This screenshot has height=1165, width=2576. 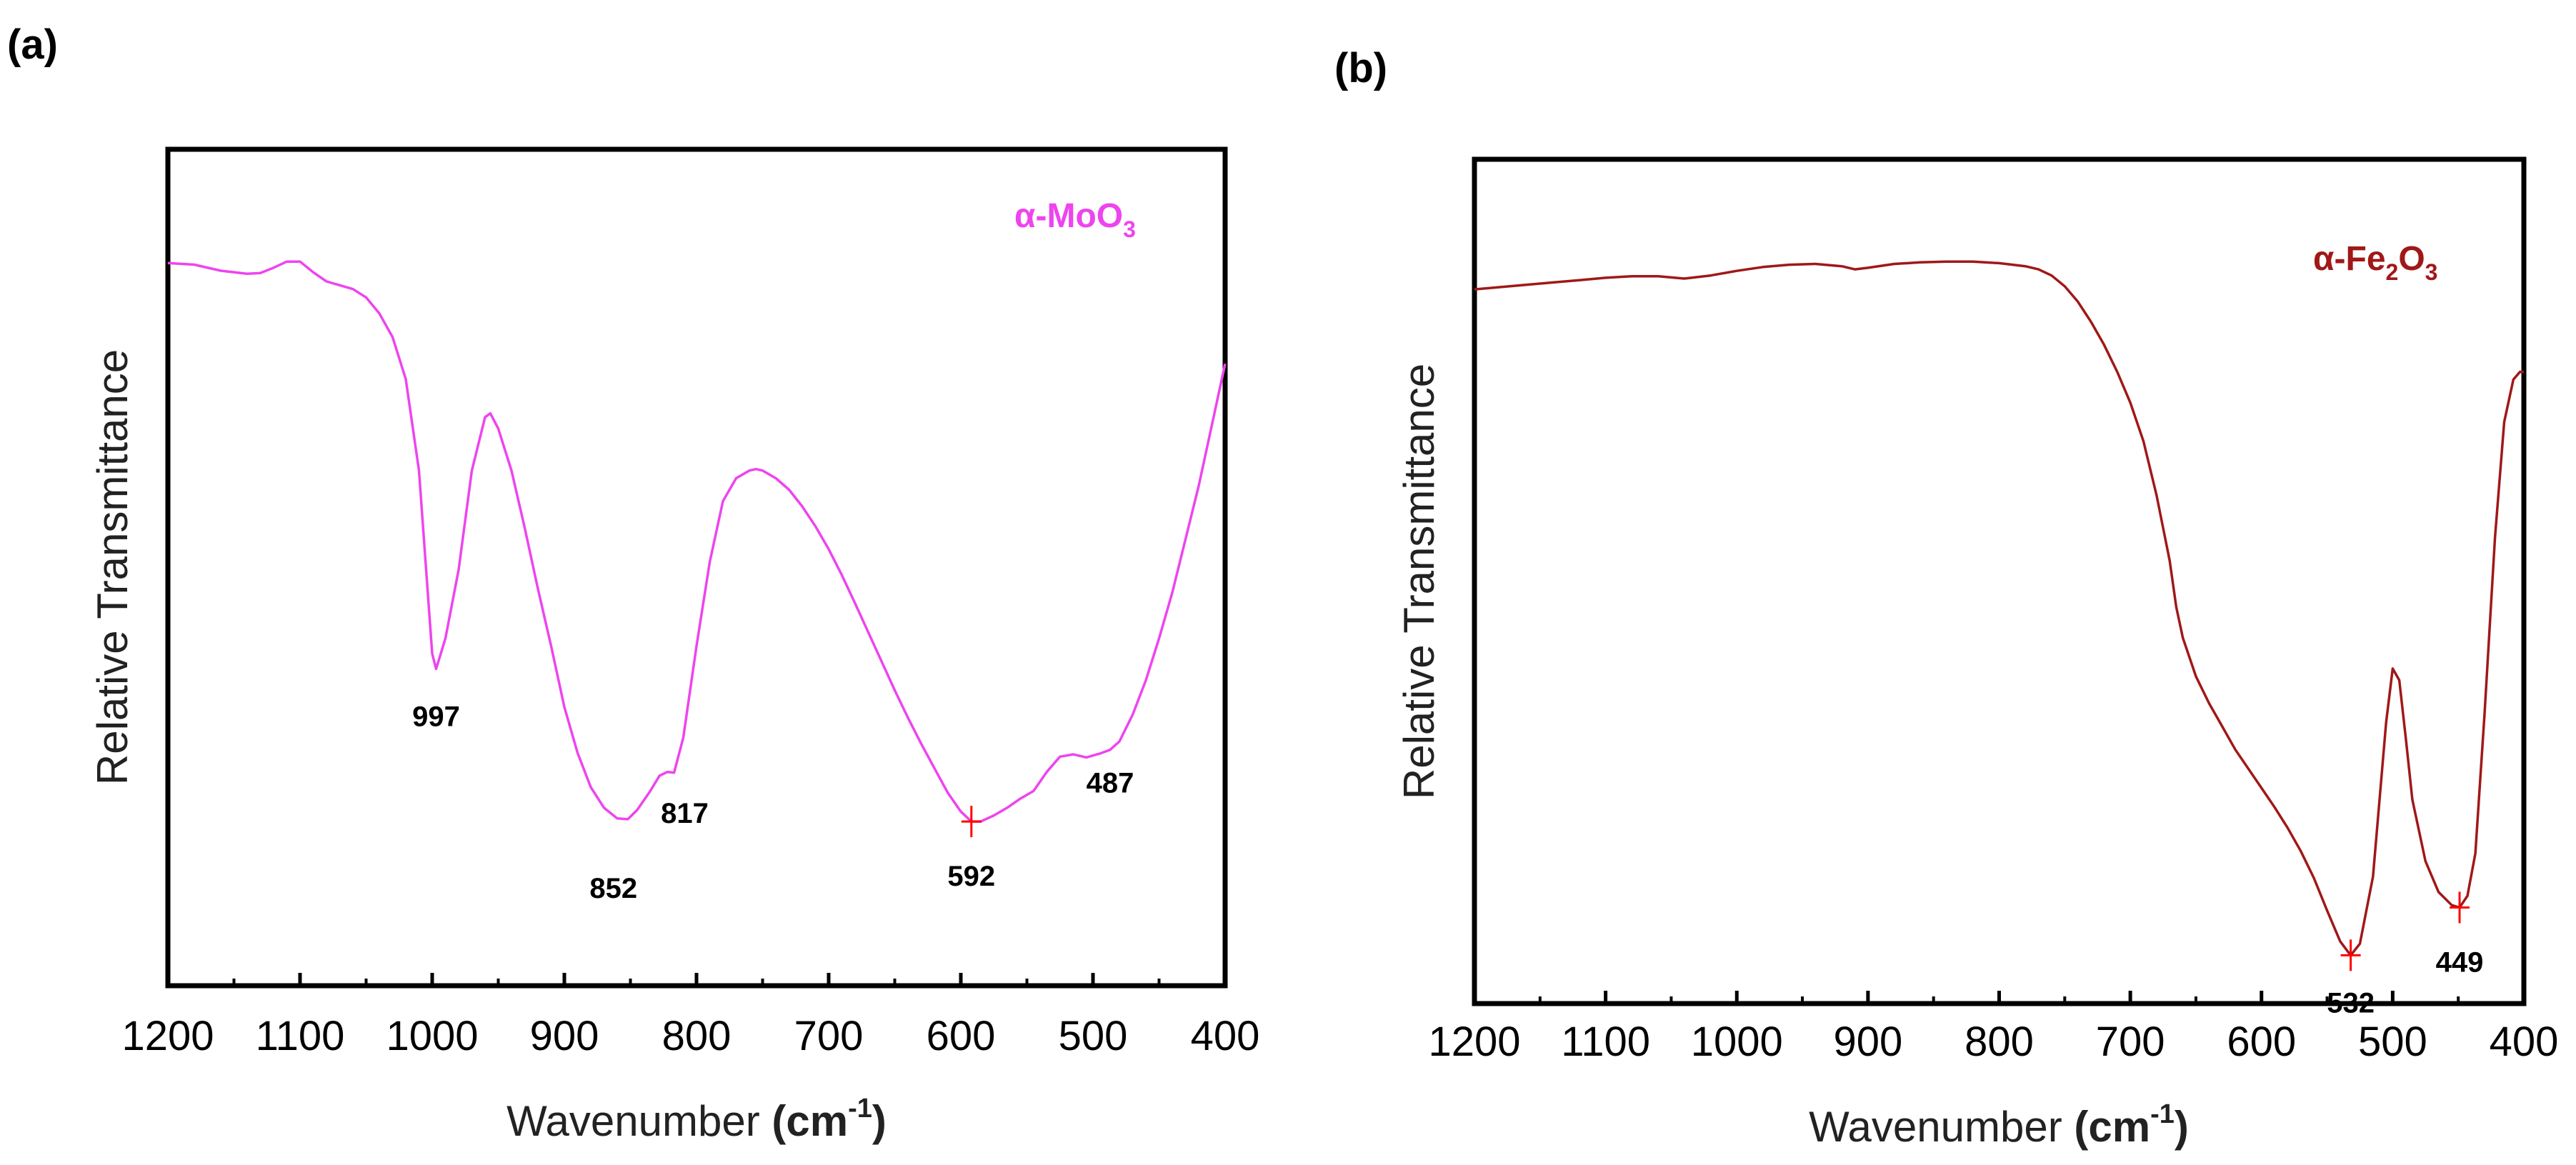 What do you see at coordinates (565, 1036) in the screenshot?
I see `panel-a-x-tick-label-900: 900` at bounding box center [565, 1036].